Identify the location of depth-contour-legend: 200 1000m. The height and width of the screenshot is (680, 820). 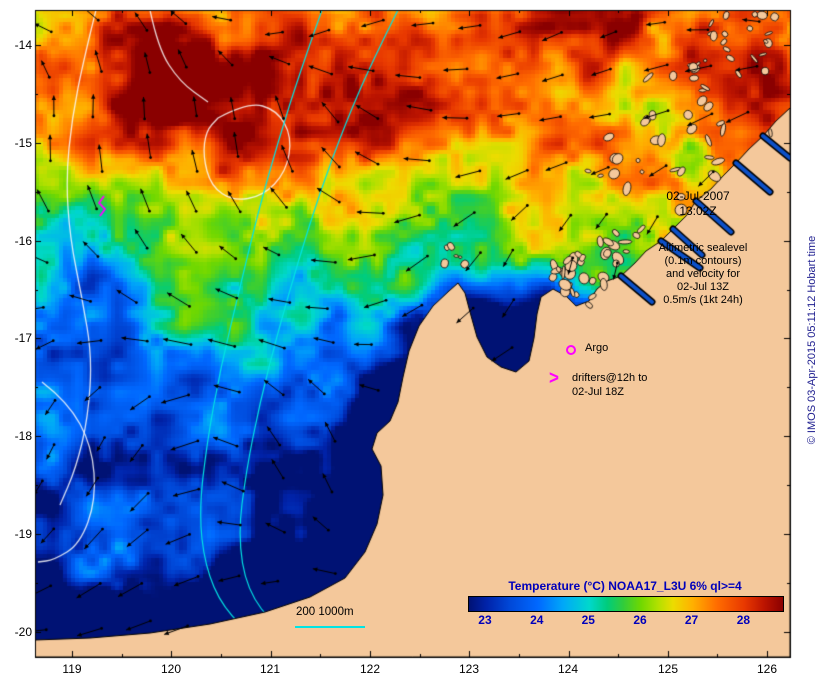
(325, 612).